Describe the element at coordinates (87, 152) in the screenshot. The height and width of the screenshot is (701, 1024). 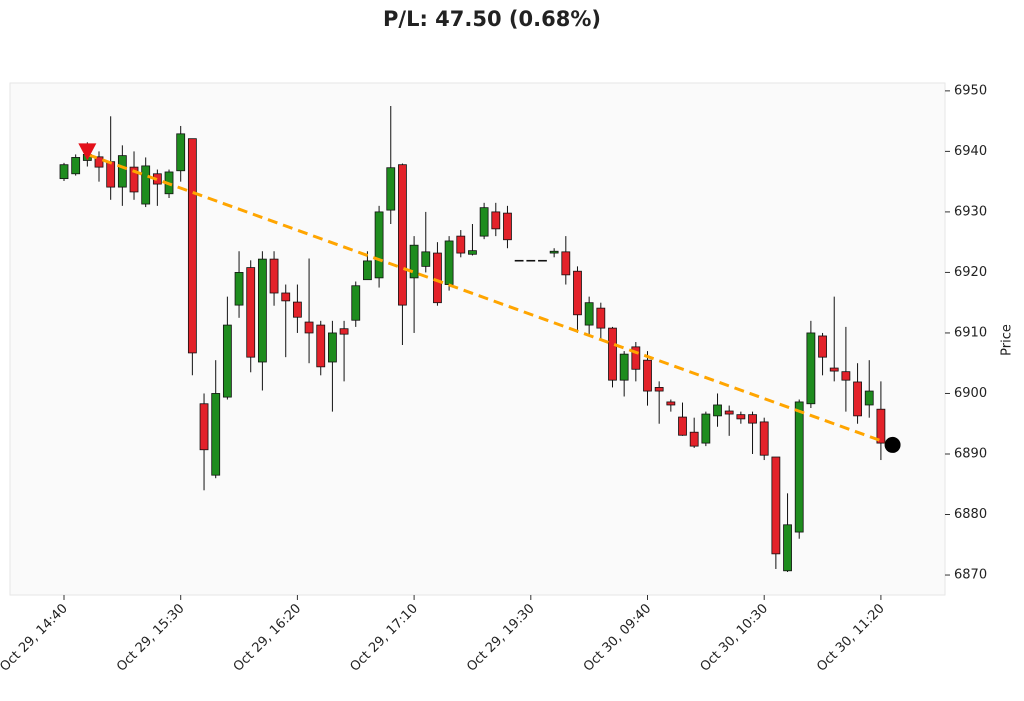
I see `entry-marker` at that location.